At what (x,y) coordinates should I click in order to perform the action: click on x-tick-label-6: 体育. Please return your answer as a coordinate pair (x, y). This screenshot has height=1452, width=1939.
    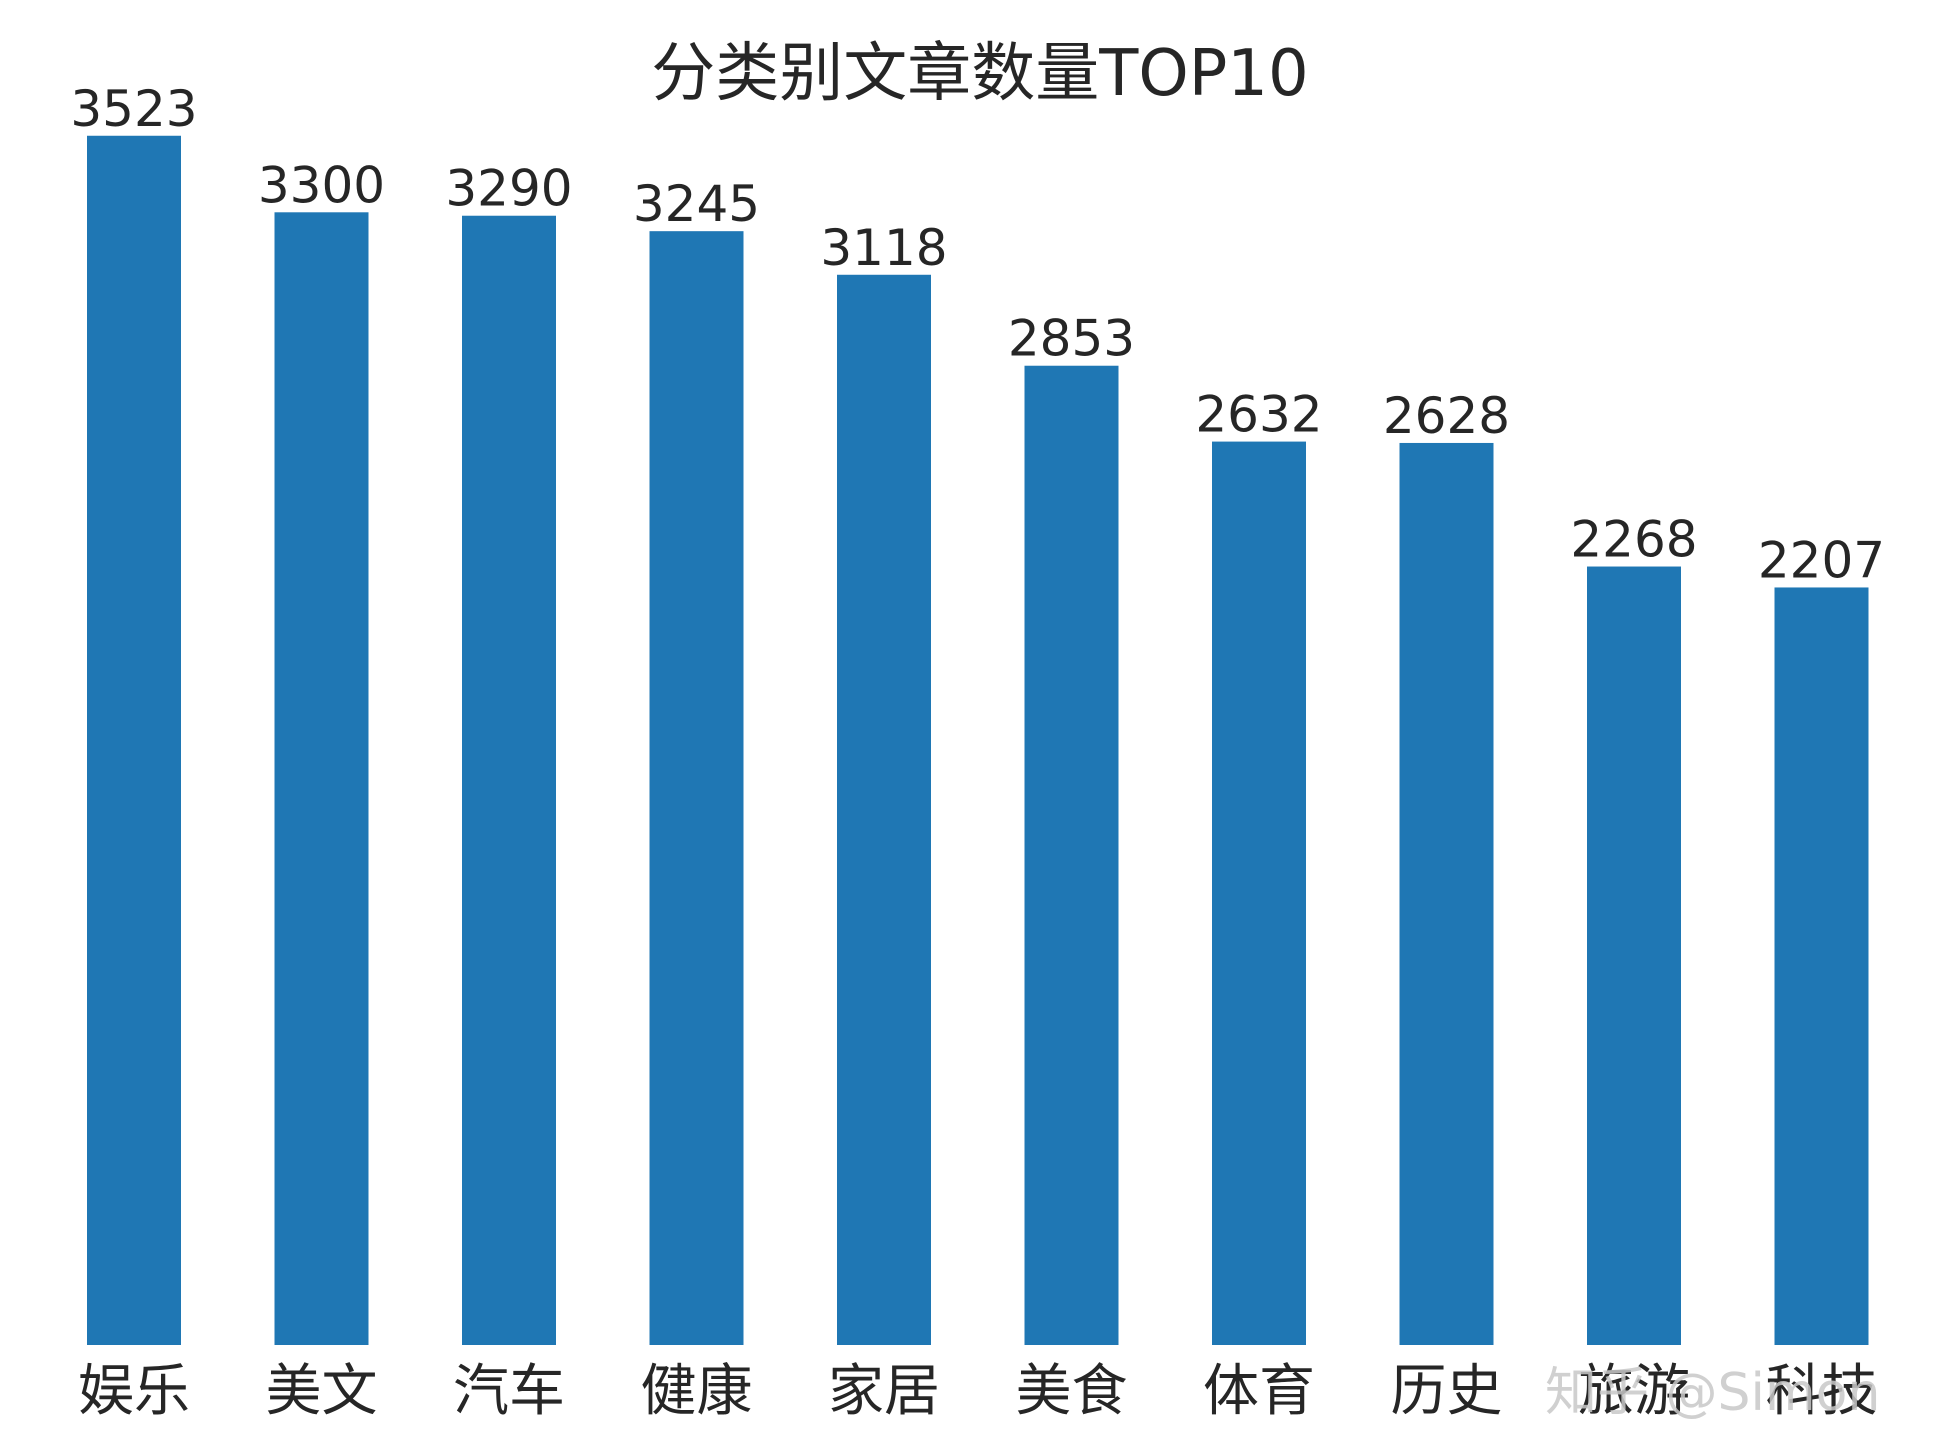
    Looking at the image, I should click on (1259, 1391).